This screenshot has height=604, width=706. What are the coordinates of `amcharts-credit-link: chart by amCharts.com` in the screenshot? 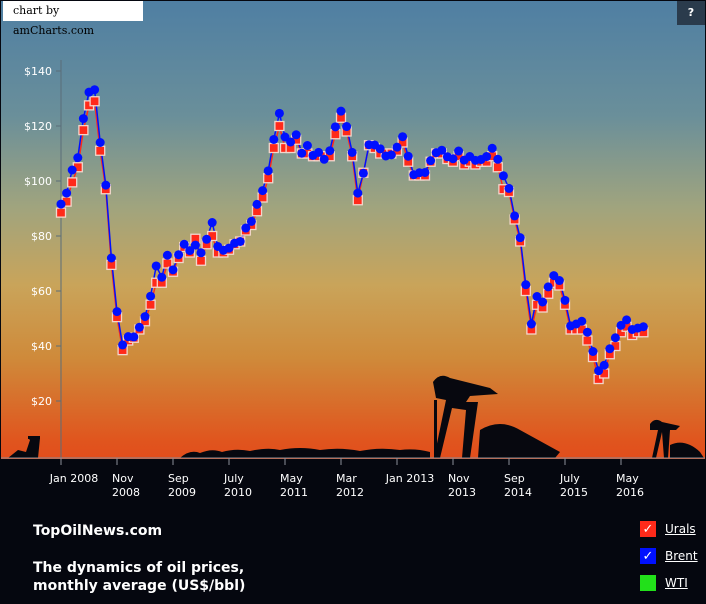 It's located at (73, 19).